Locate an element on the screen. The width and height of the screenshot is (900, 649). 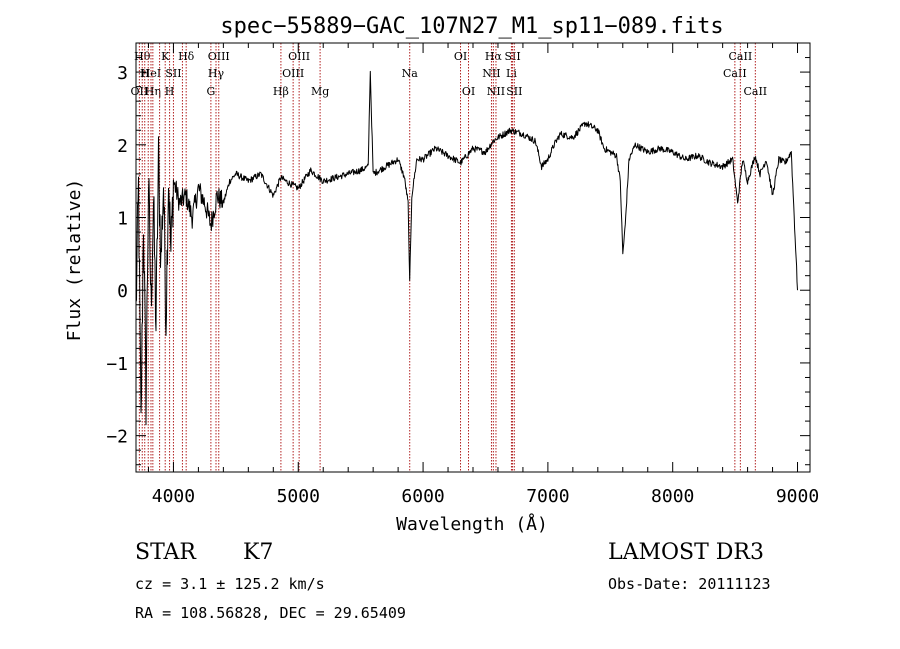
object-class: STAR is located at coordinates (165, 552).